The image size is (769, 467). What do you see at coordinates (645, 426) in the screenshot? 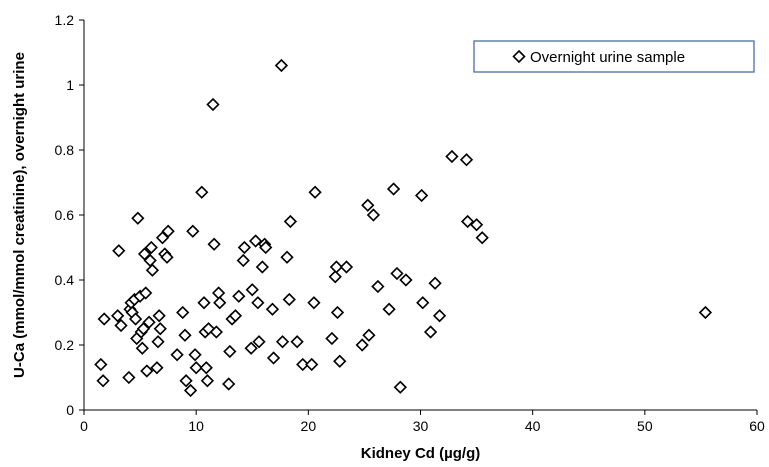
I see `x-tick-label: 50` at bounding box center [645, 426].